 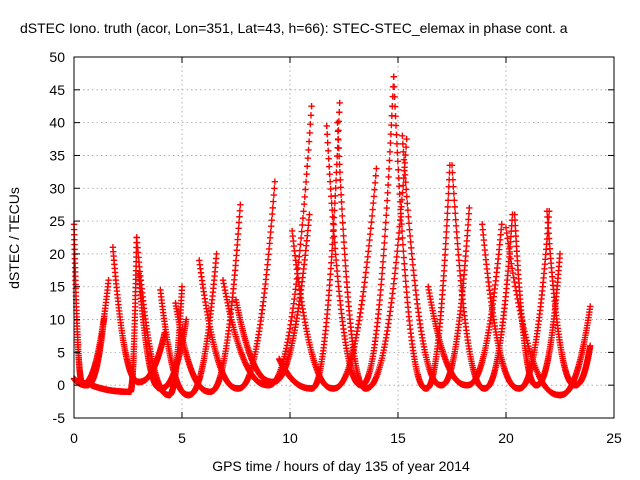 I want to click on x-tick-label: 10, so click(x=290, y=438).